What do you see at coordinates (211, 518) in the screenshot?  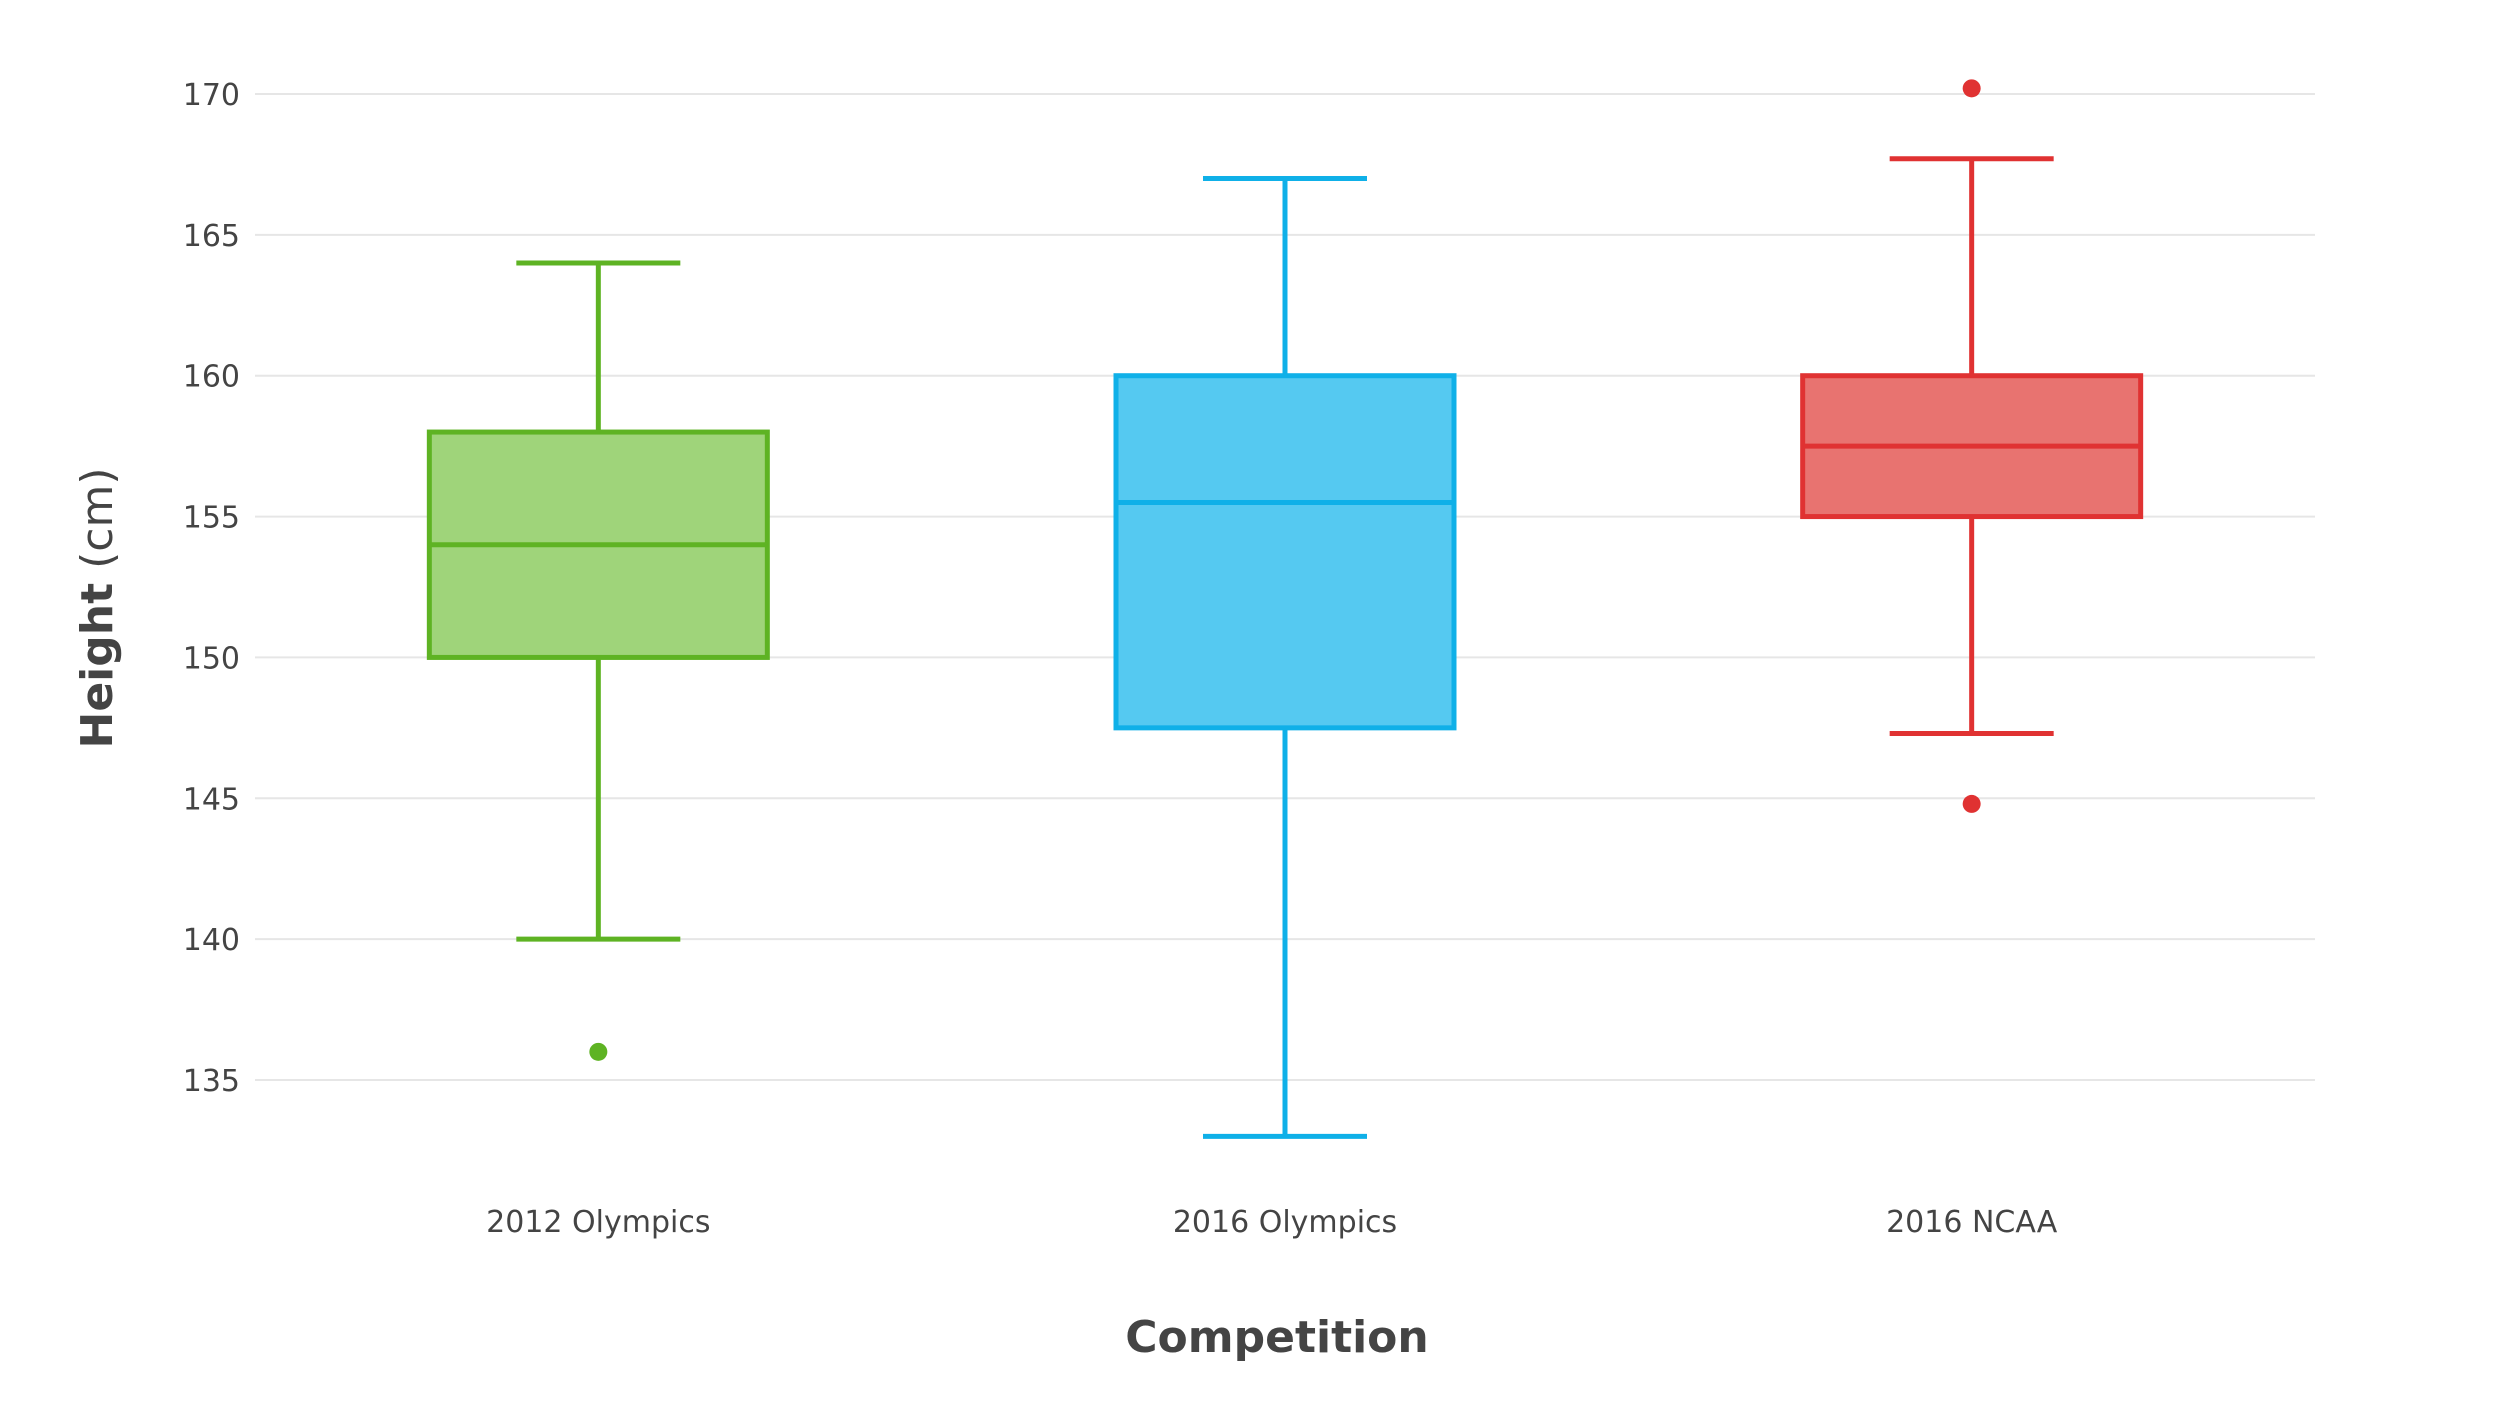 I see `y-tick-label: 155` at bounding box center [211, 518].